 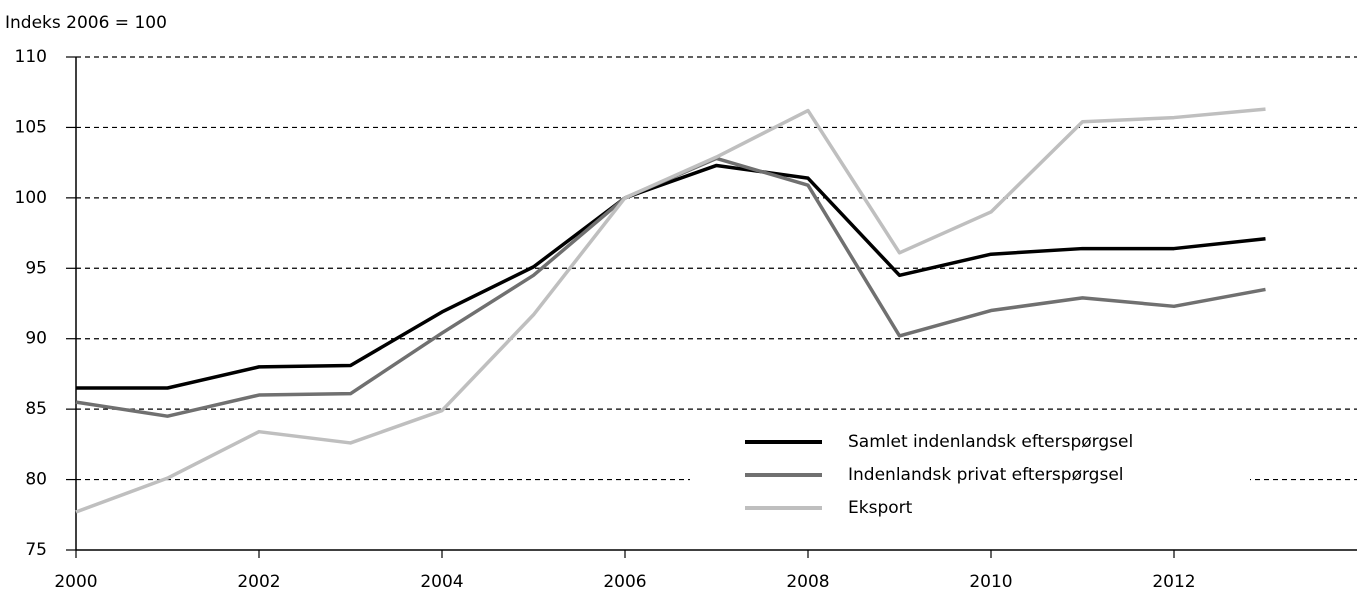 What do you see at coordinates (36, 409) in the screenshot?
I see `y-tick-label: 85` at bounding box center [36, 409].